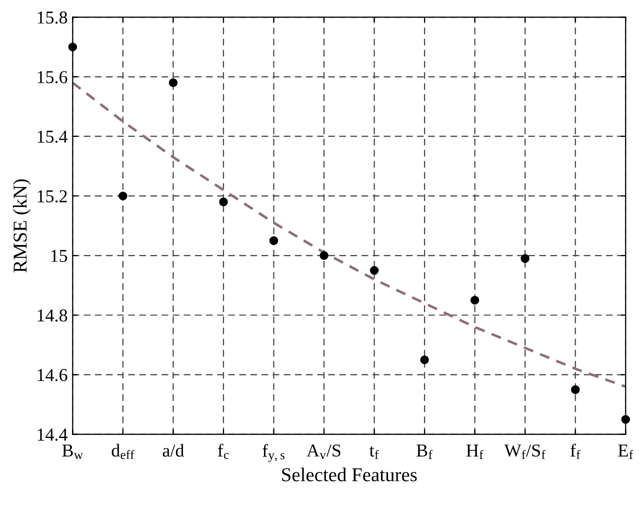 This screenshot has height=505, width=643. I want to click on x-tick-label: a/d, so click(173, 450).